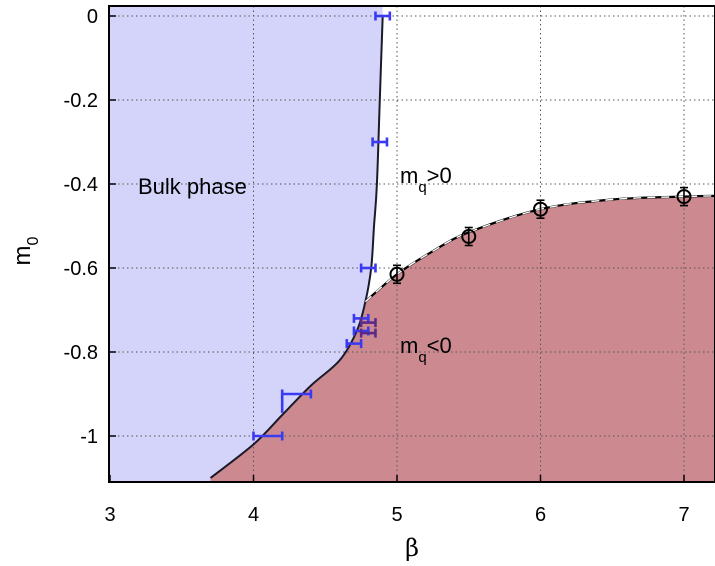  Describe the element at coordinates (253, 515) in the screenshot. I see `x-tick-label-1: 4` at that location.